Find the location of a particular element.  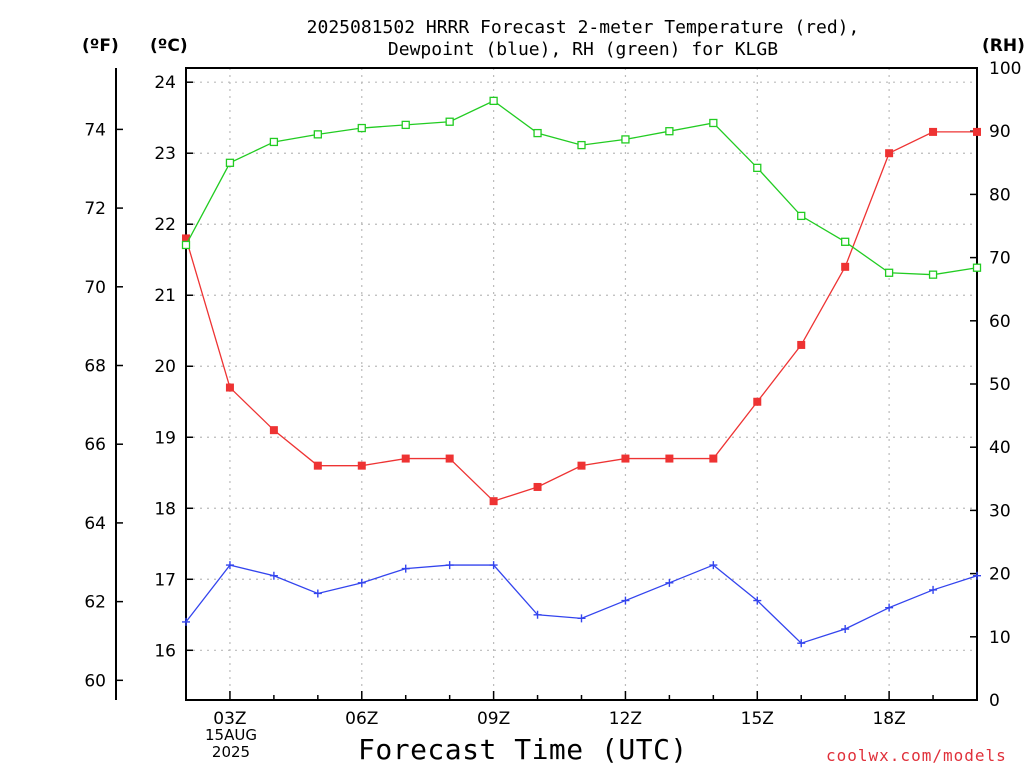

y-tick-label-fahrenheit: 74 is located at coordinates (95, 130).